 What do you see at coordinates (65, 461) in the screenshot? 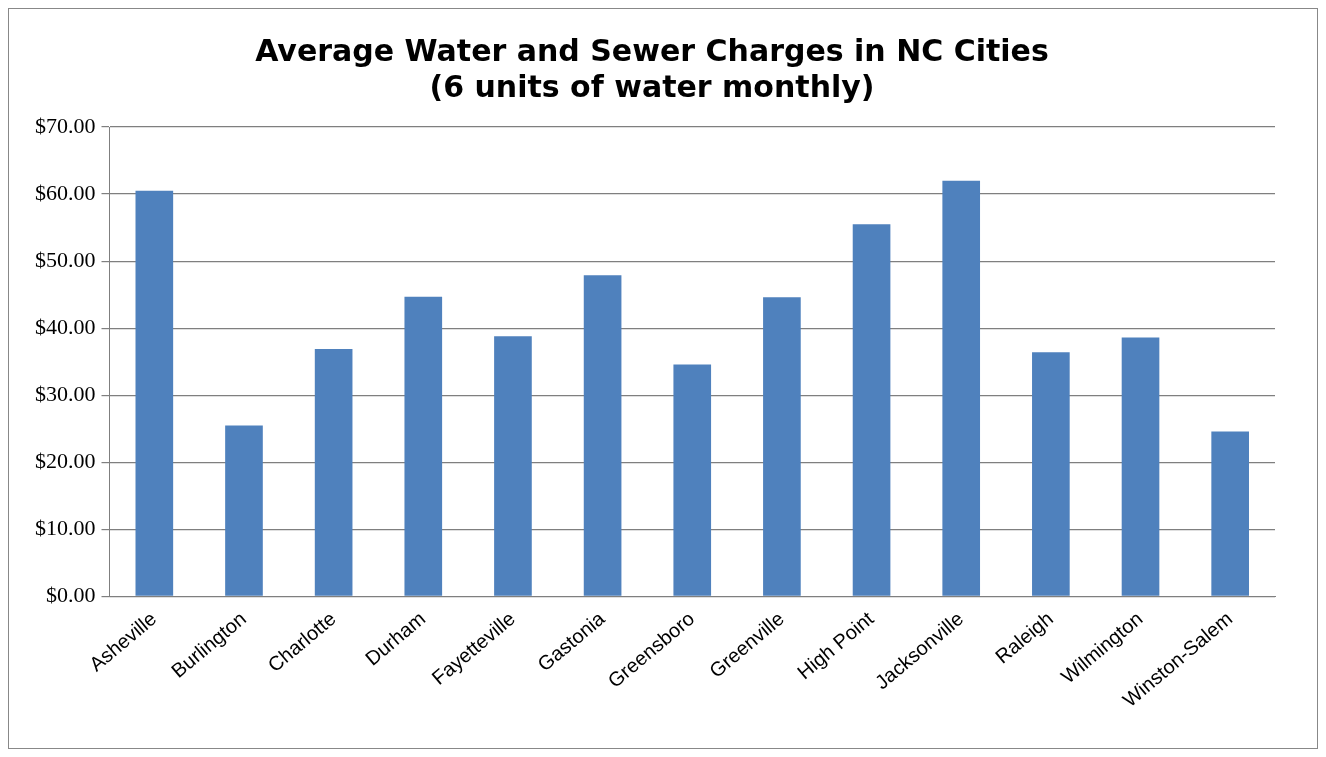
I see `y-tick-label: $20.00` at bounding box center [65, 461].